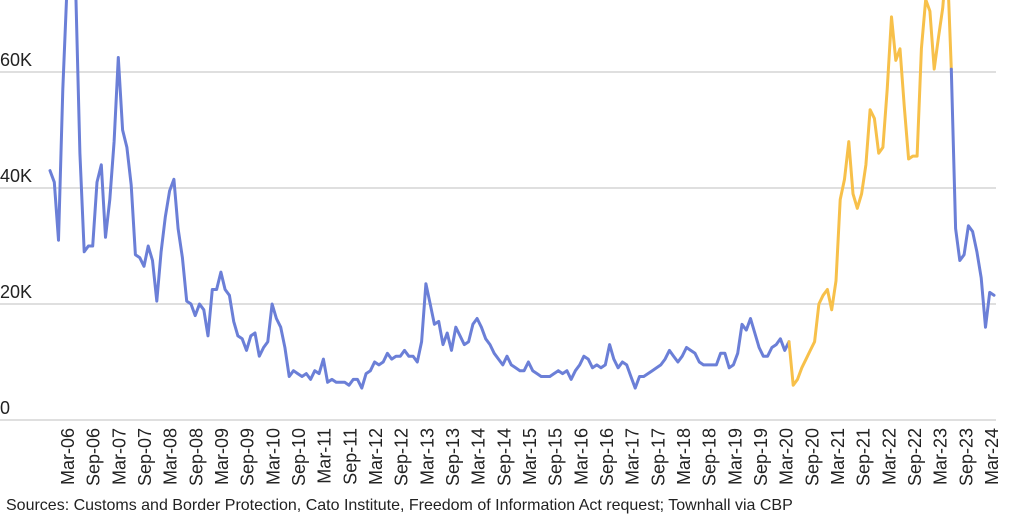 The width and height of the screenshot is (1024, 515). Describe the element at coordinates (376, 456) in the screenshot. I see `x-tick-label: Mar-12` at that location.